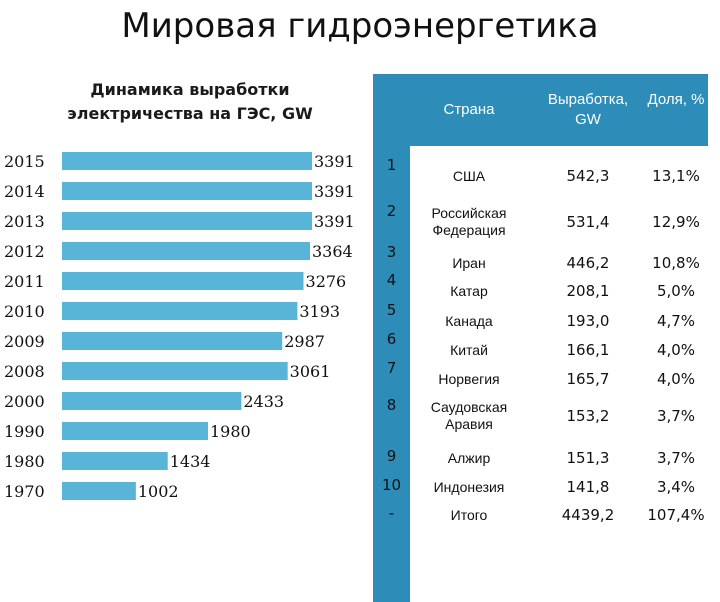 The image size is (720, 602). Describe the element at coordinates (187, 161) in the screenshot. I see `bar-2015` at that location.